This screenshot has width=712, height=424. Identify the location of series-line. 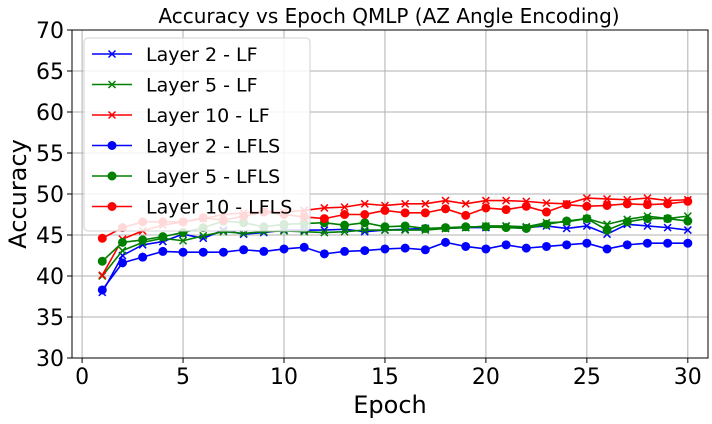
(394, 266).